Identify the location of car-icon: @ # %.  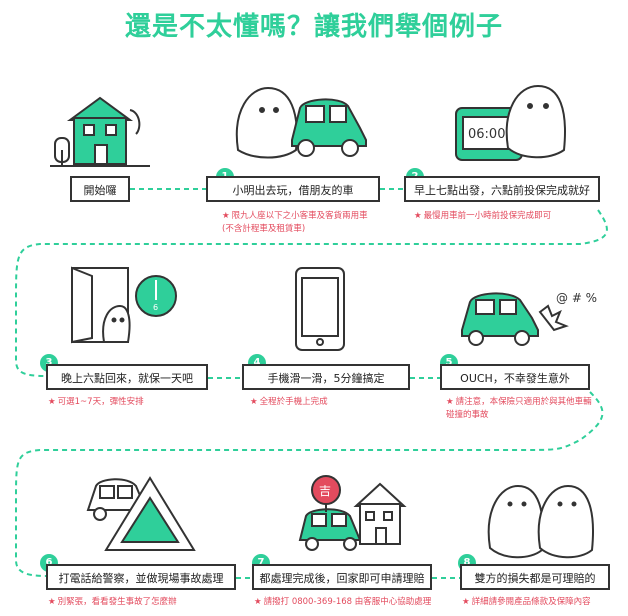
(529, 318).